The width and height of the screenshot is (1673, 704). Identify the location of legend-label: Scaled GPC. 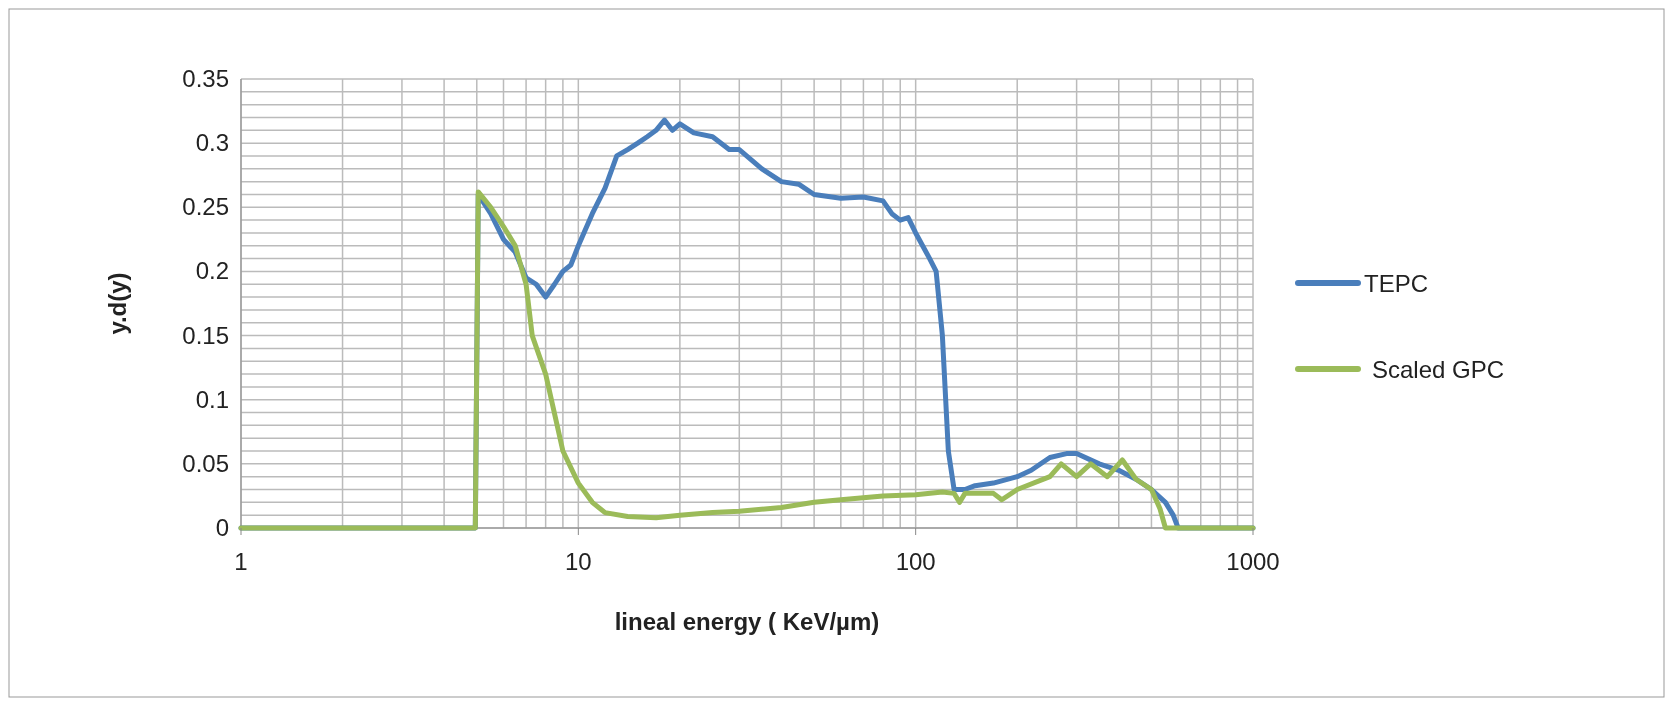
(1438, 369).